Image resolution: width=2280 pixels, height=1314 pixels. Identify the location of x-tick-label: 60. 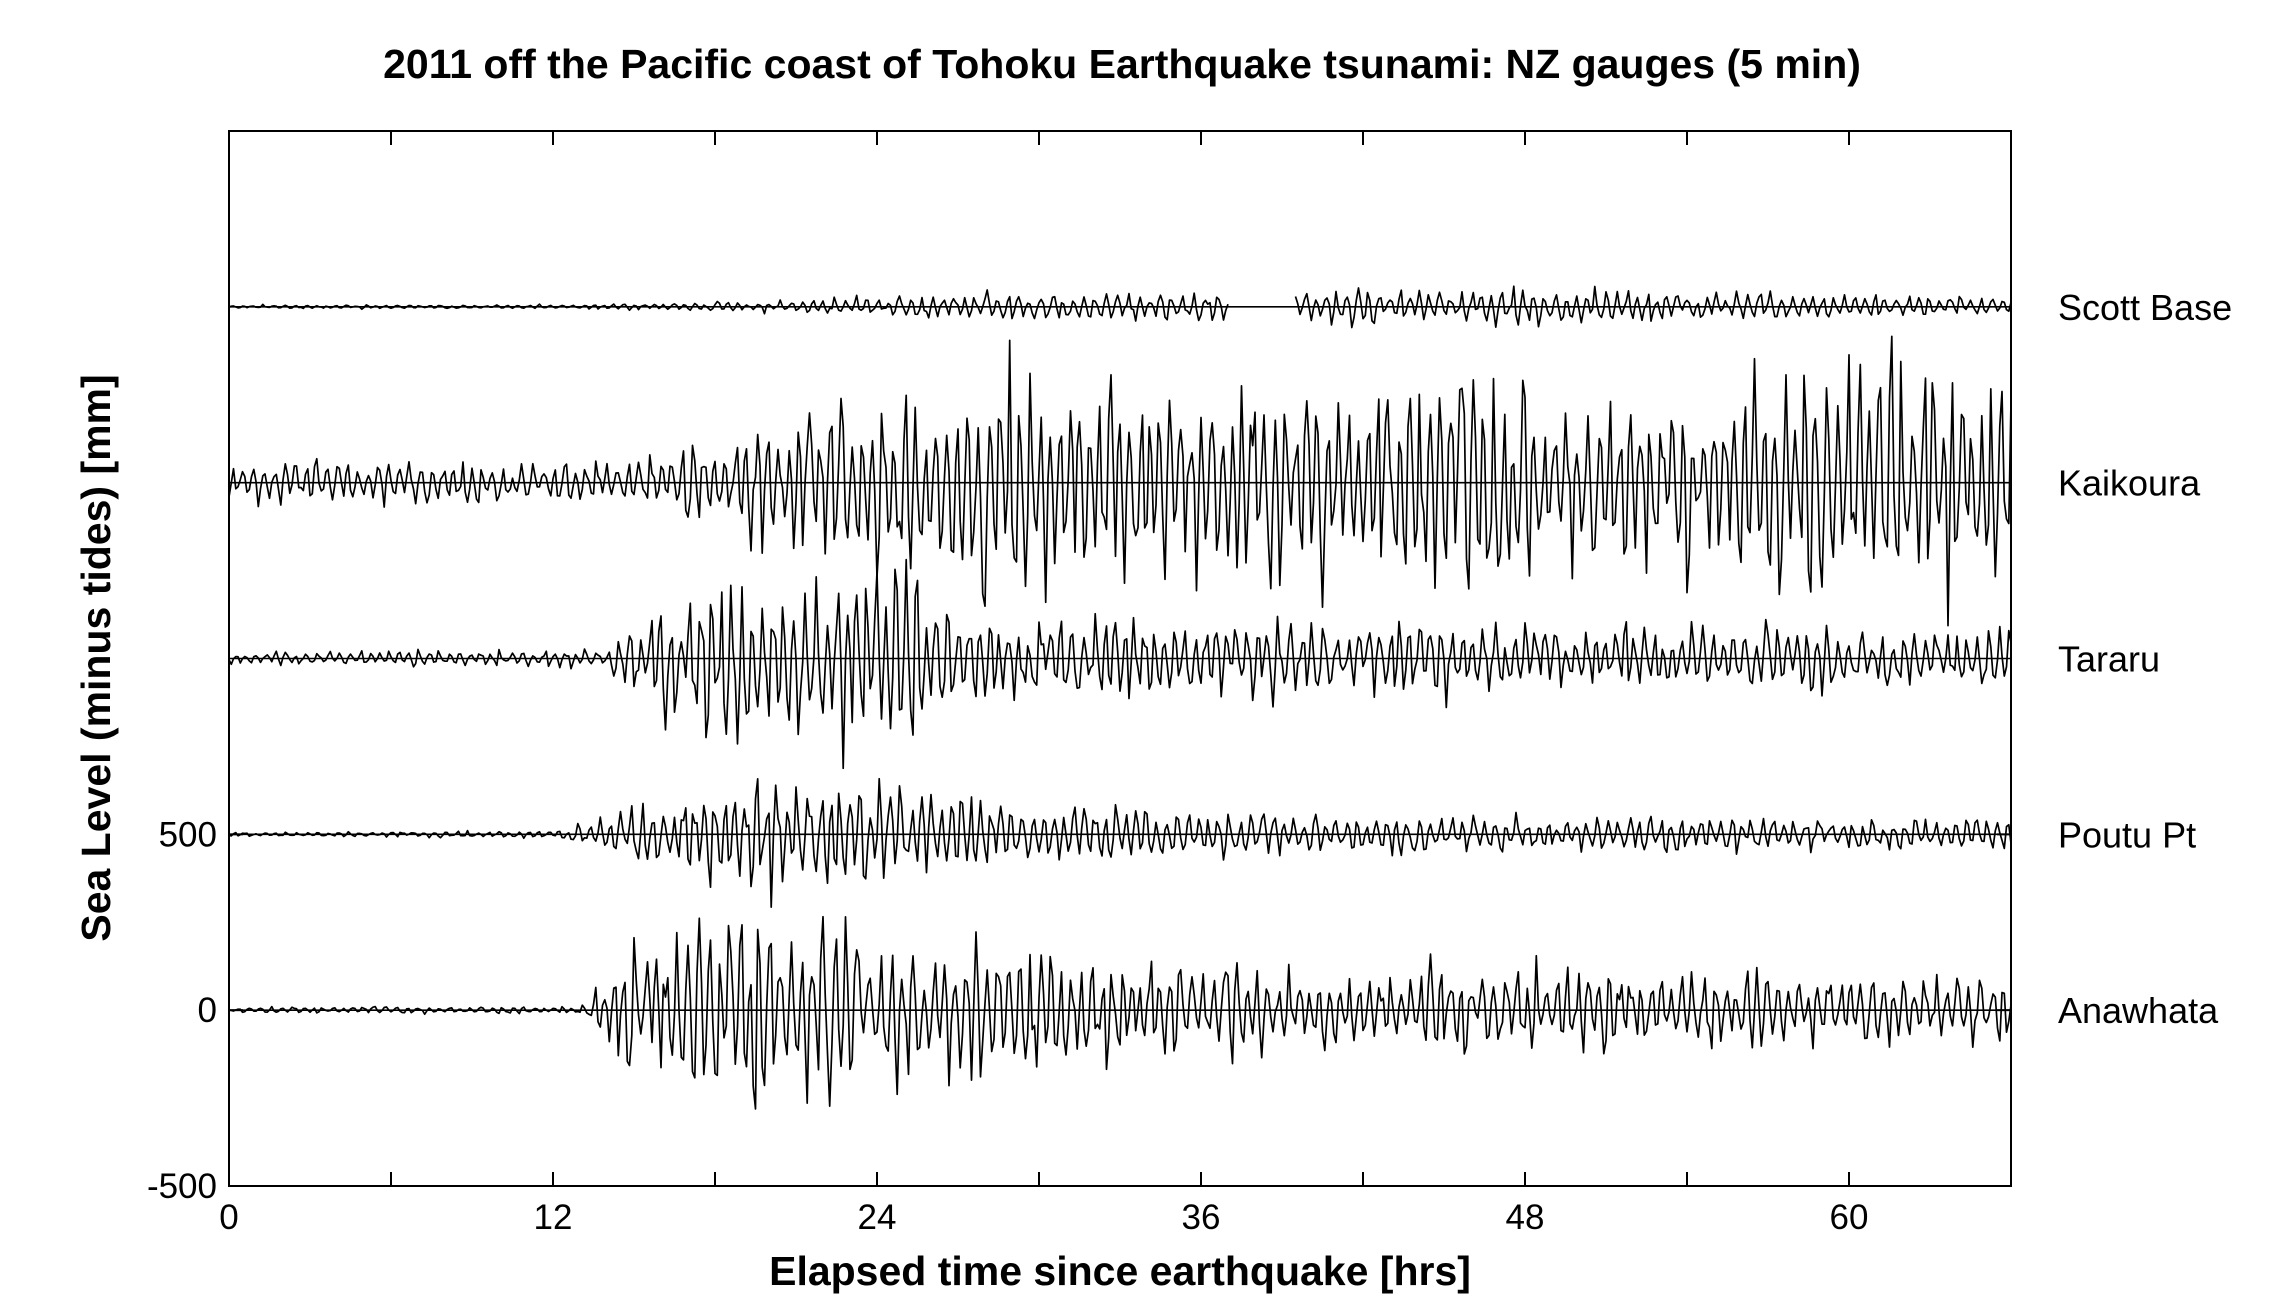
(1849, 1217).